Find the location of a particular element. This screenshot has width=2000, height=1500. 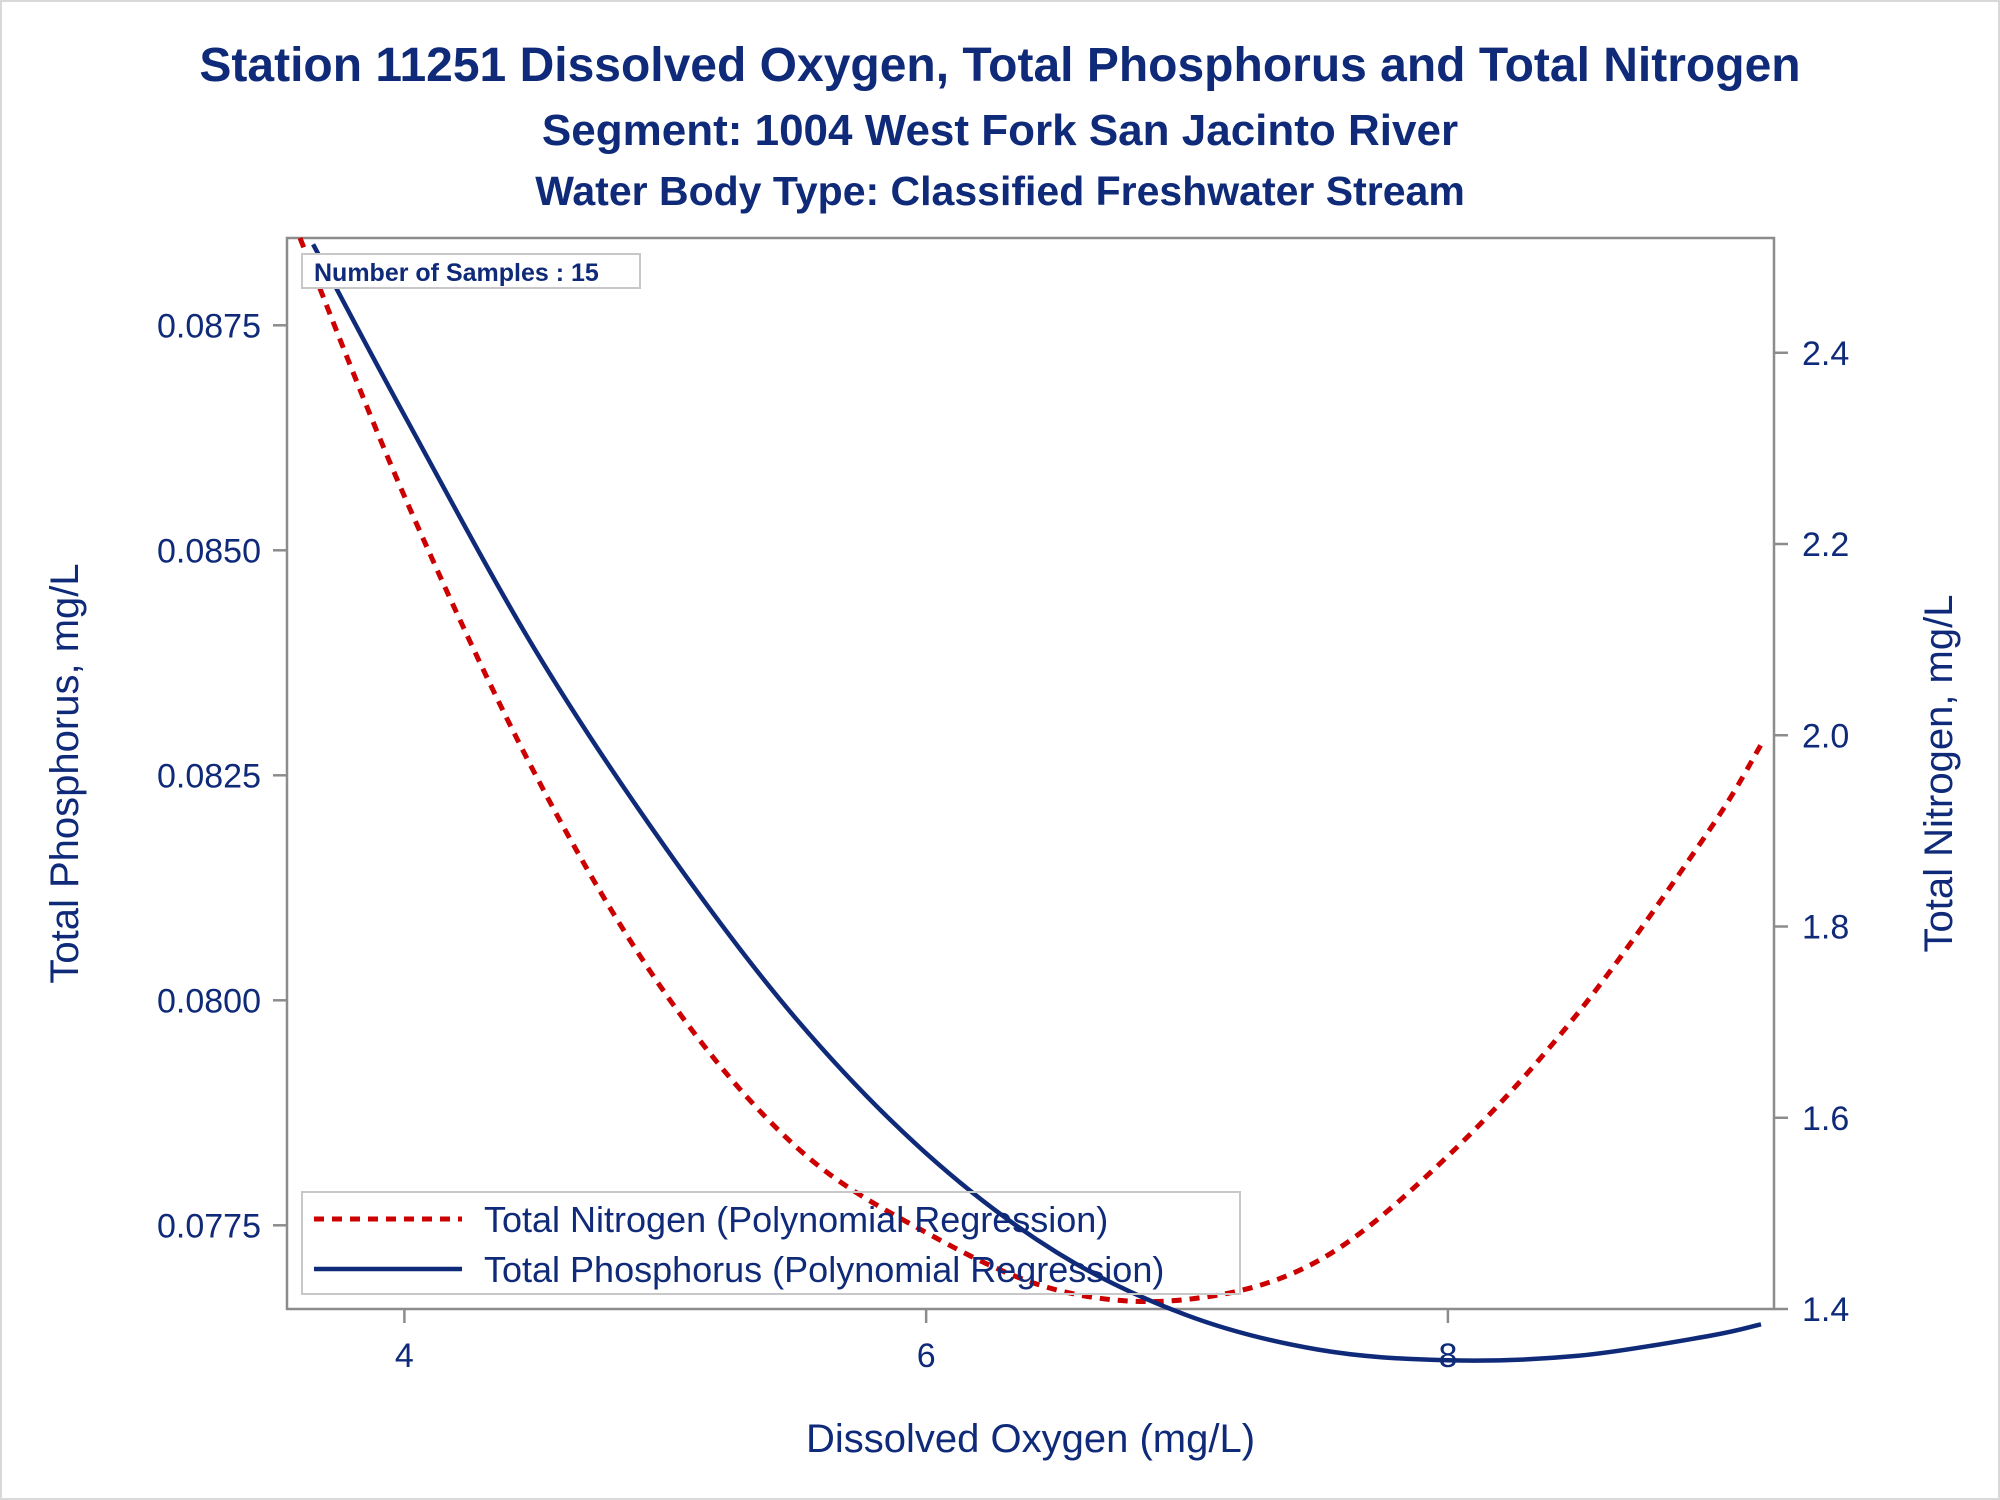

y2-tick-label: 1.6 is located at coordinates (1825, 1119).